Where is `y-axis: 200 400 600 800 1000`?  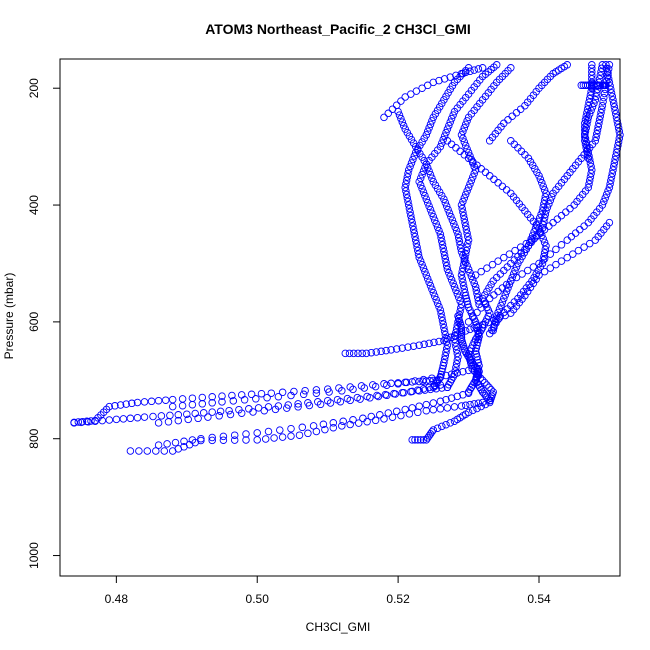
y-axis: 200 400 600 800 1000 is located at coordinates (44, 323).